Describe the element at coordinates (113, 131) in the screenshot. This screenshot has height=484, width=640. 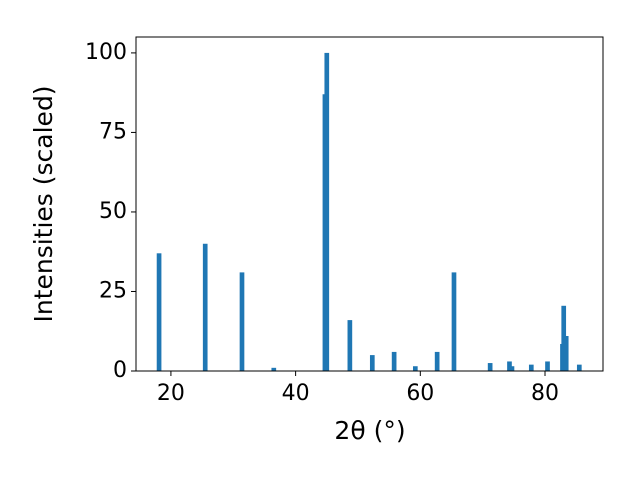
I see `y-tick-label: 75` at that location.